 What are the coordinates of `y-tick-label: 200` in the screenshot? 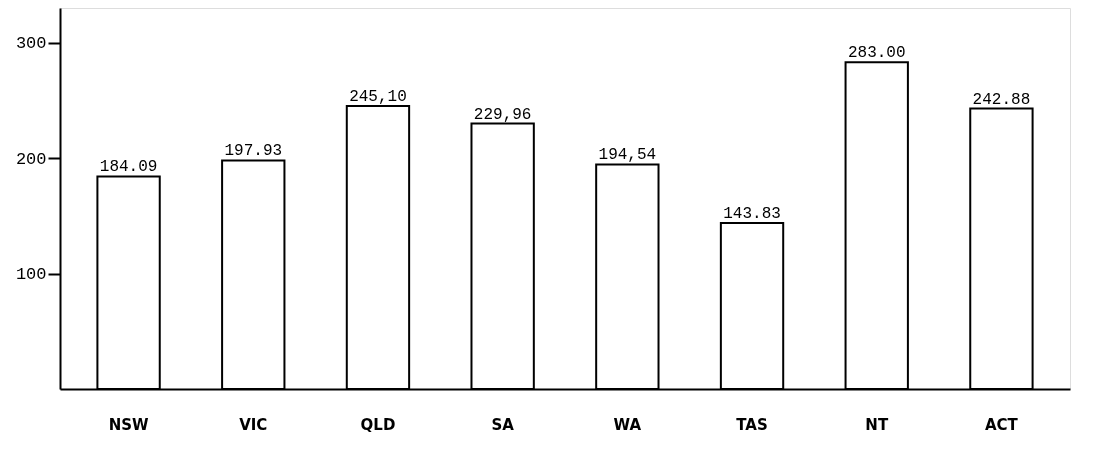 It's located at (31, 159).